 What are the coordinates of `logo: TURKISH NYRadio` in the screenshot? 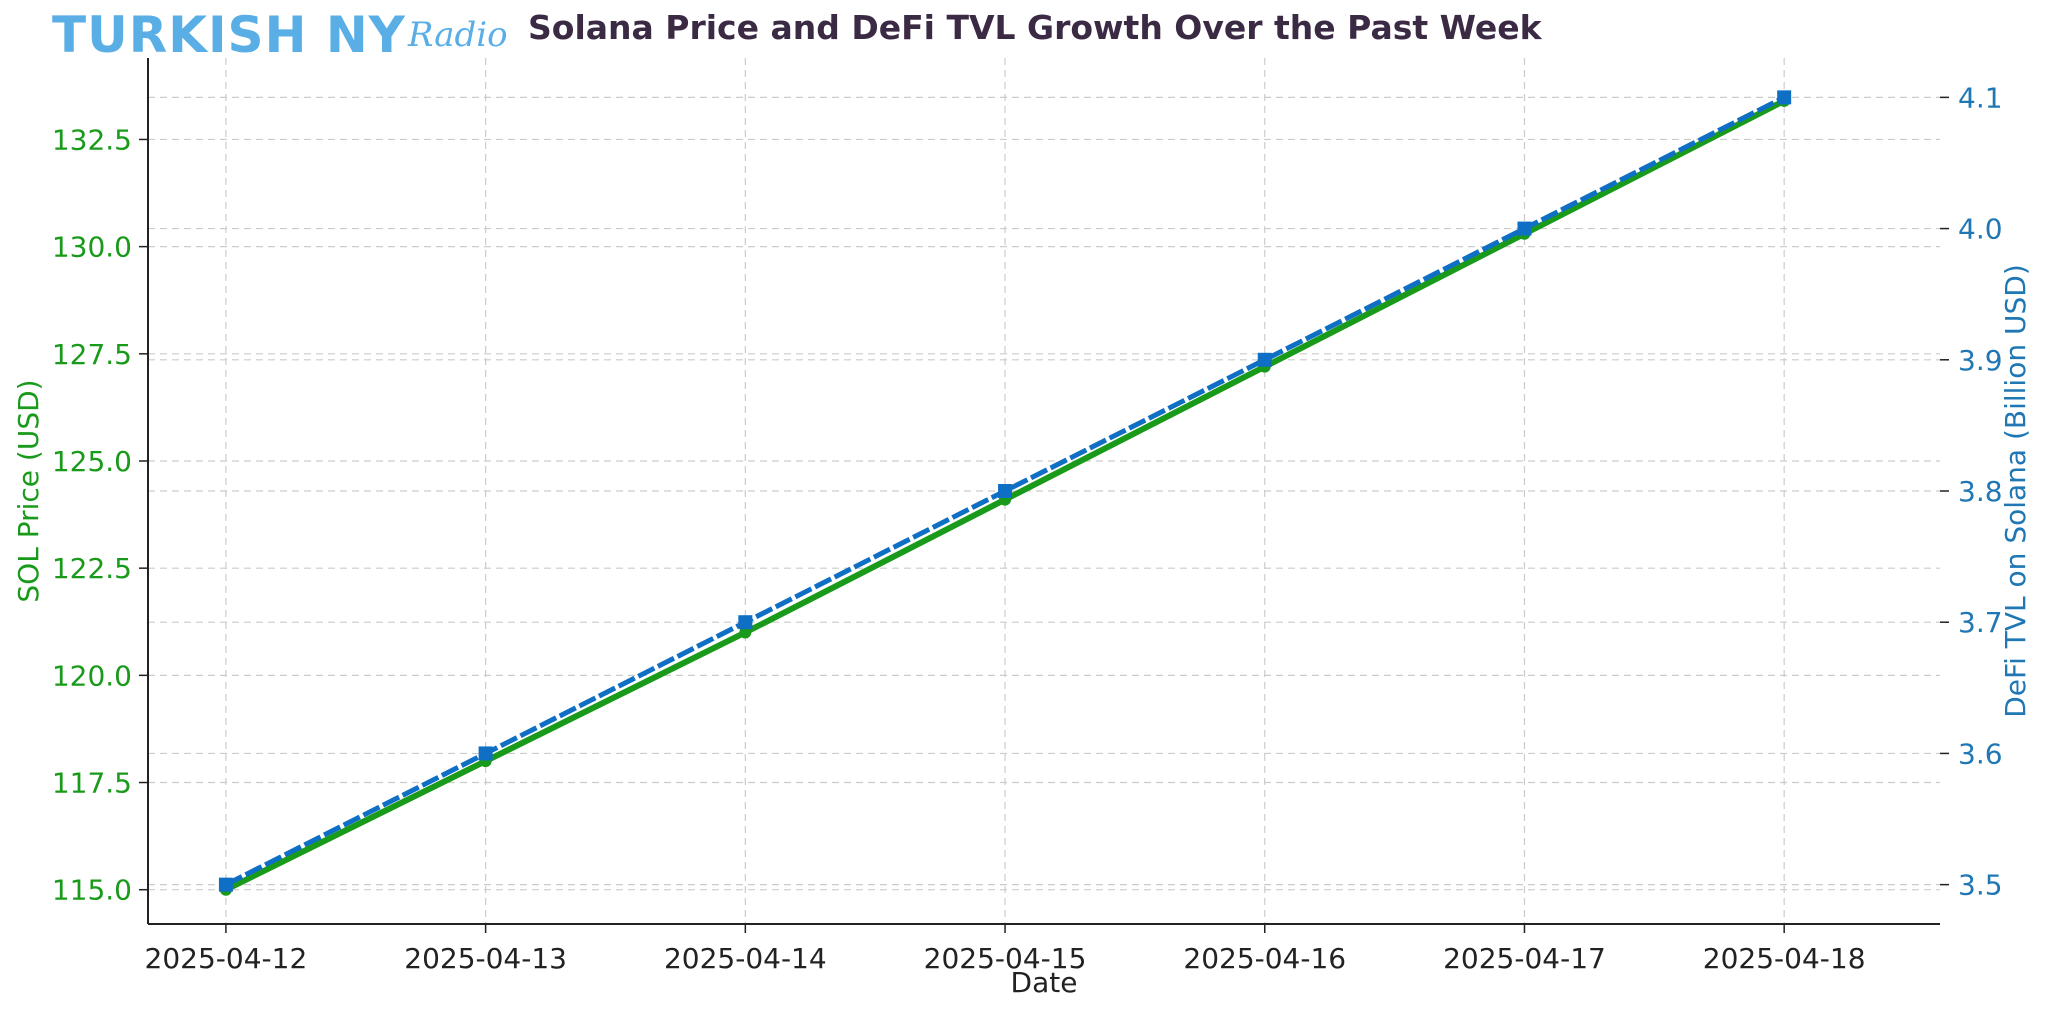 It's located at (280, 36).